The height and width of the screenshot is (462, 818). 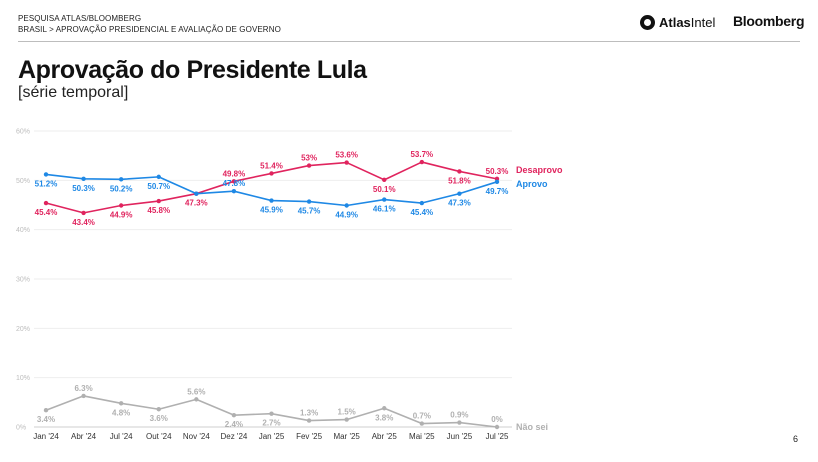 What do you see at coordinates (309, 413) in the screenshot?
I see `data-label: 1.3%` at bounding box center [309, 413].